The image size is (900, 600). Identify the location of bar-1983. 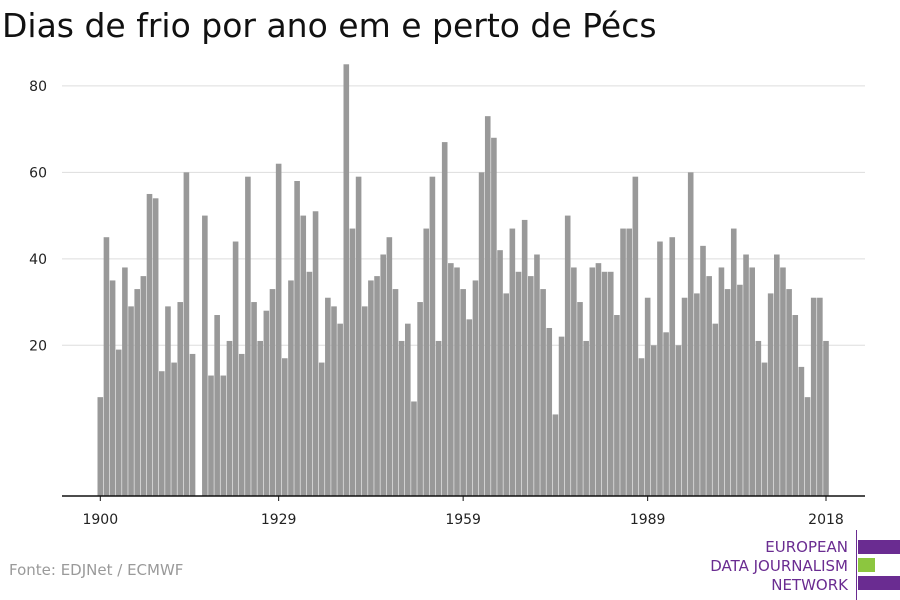
(610, 383).